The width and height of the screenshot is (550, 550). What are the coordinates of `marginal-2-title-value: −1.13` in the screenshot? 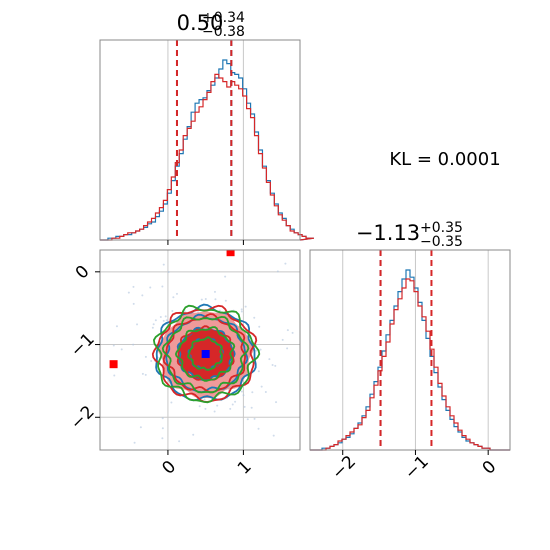 It's located at (388, 233).